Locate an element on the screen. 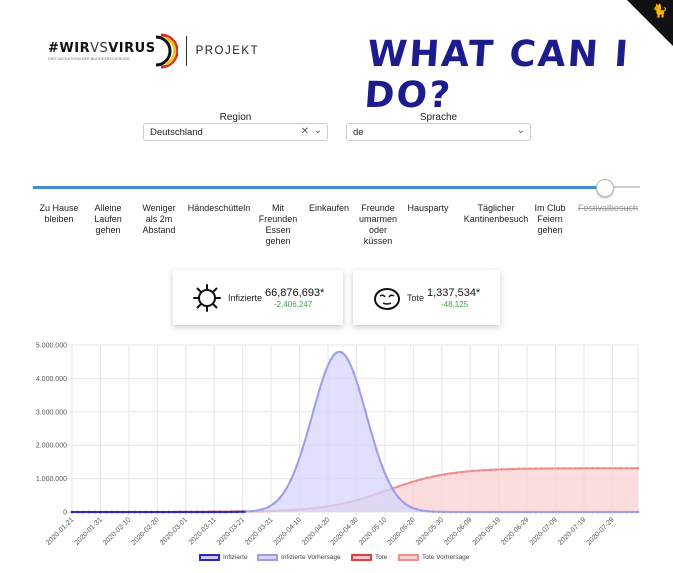  y-tick-label: 1.000.000 is located at coordinates (51, 479).